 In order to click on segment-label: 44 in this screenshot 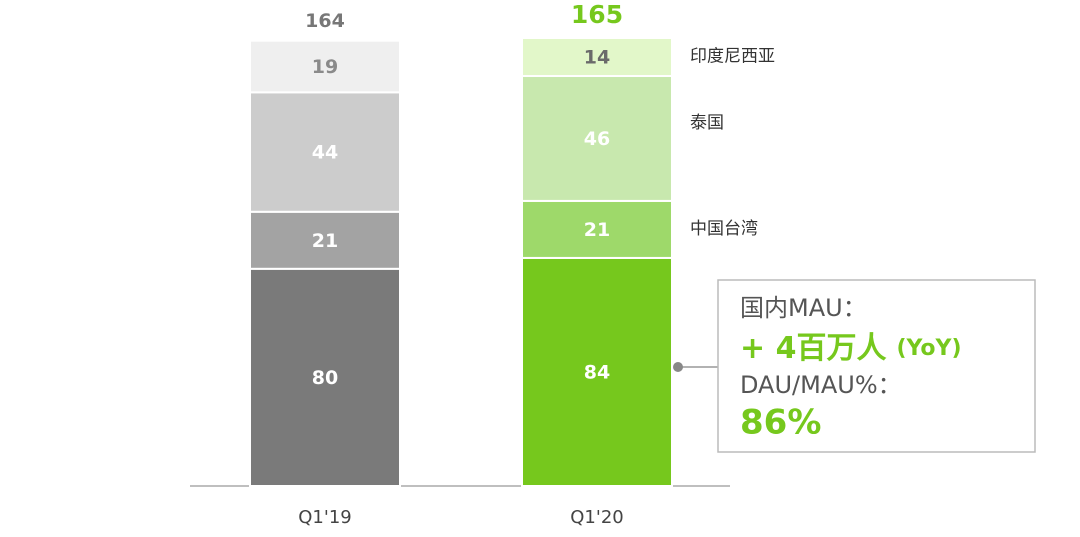, I will do `click(325, 153)`.